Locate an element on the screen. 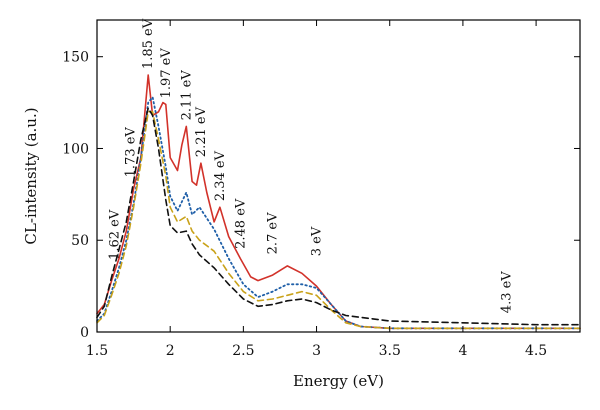 Image resolution: width=600 pixels, height=410 pixels. x-axis-title: Energy (eV) is located at coordinates (338, 381).